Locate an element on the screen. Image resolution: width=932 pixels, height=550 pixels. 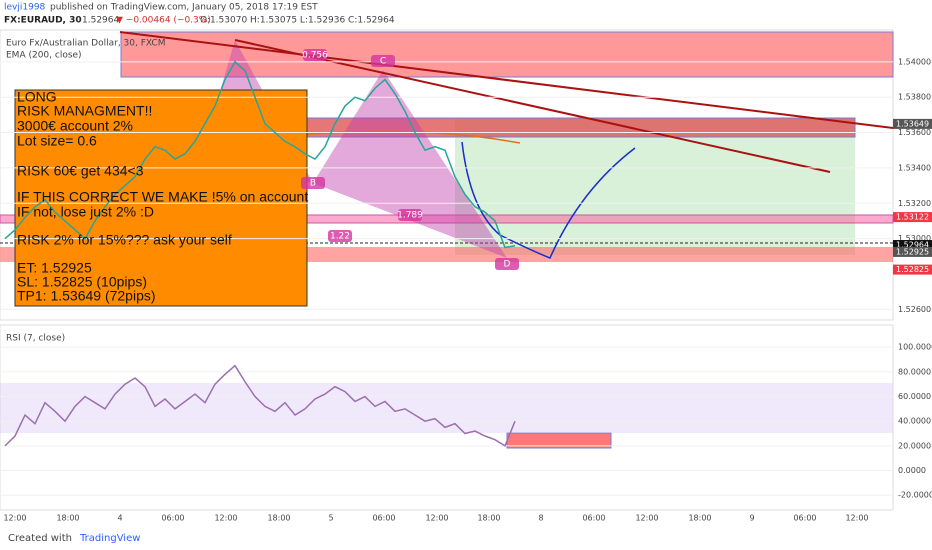
time-label: 5 is located at coordinates (330, 518).